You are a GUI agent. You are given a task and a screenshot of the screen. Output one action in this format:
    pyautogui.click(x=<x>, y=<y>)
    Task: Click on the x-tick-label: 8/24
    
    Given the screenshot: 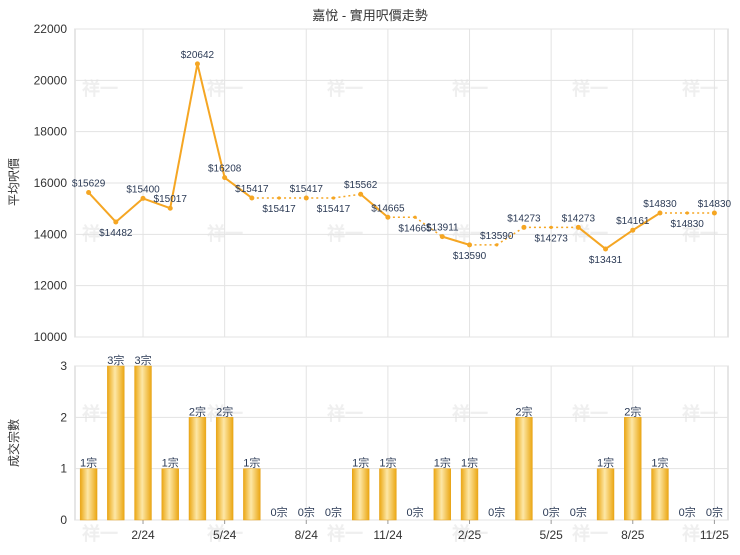 What is the action you would take?
    pyautogui.click(x=307, y=535)
    